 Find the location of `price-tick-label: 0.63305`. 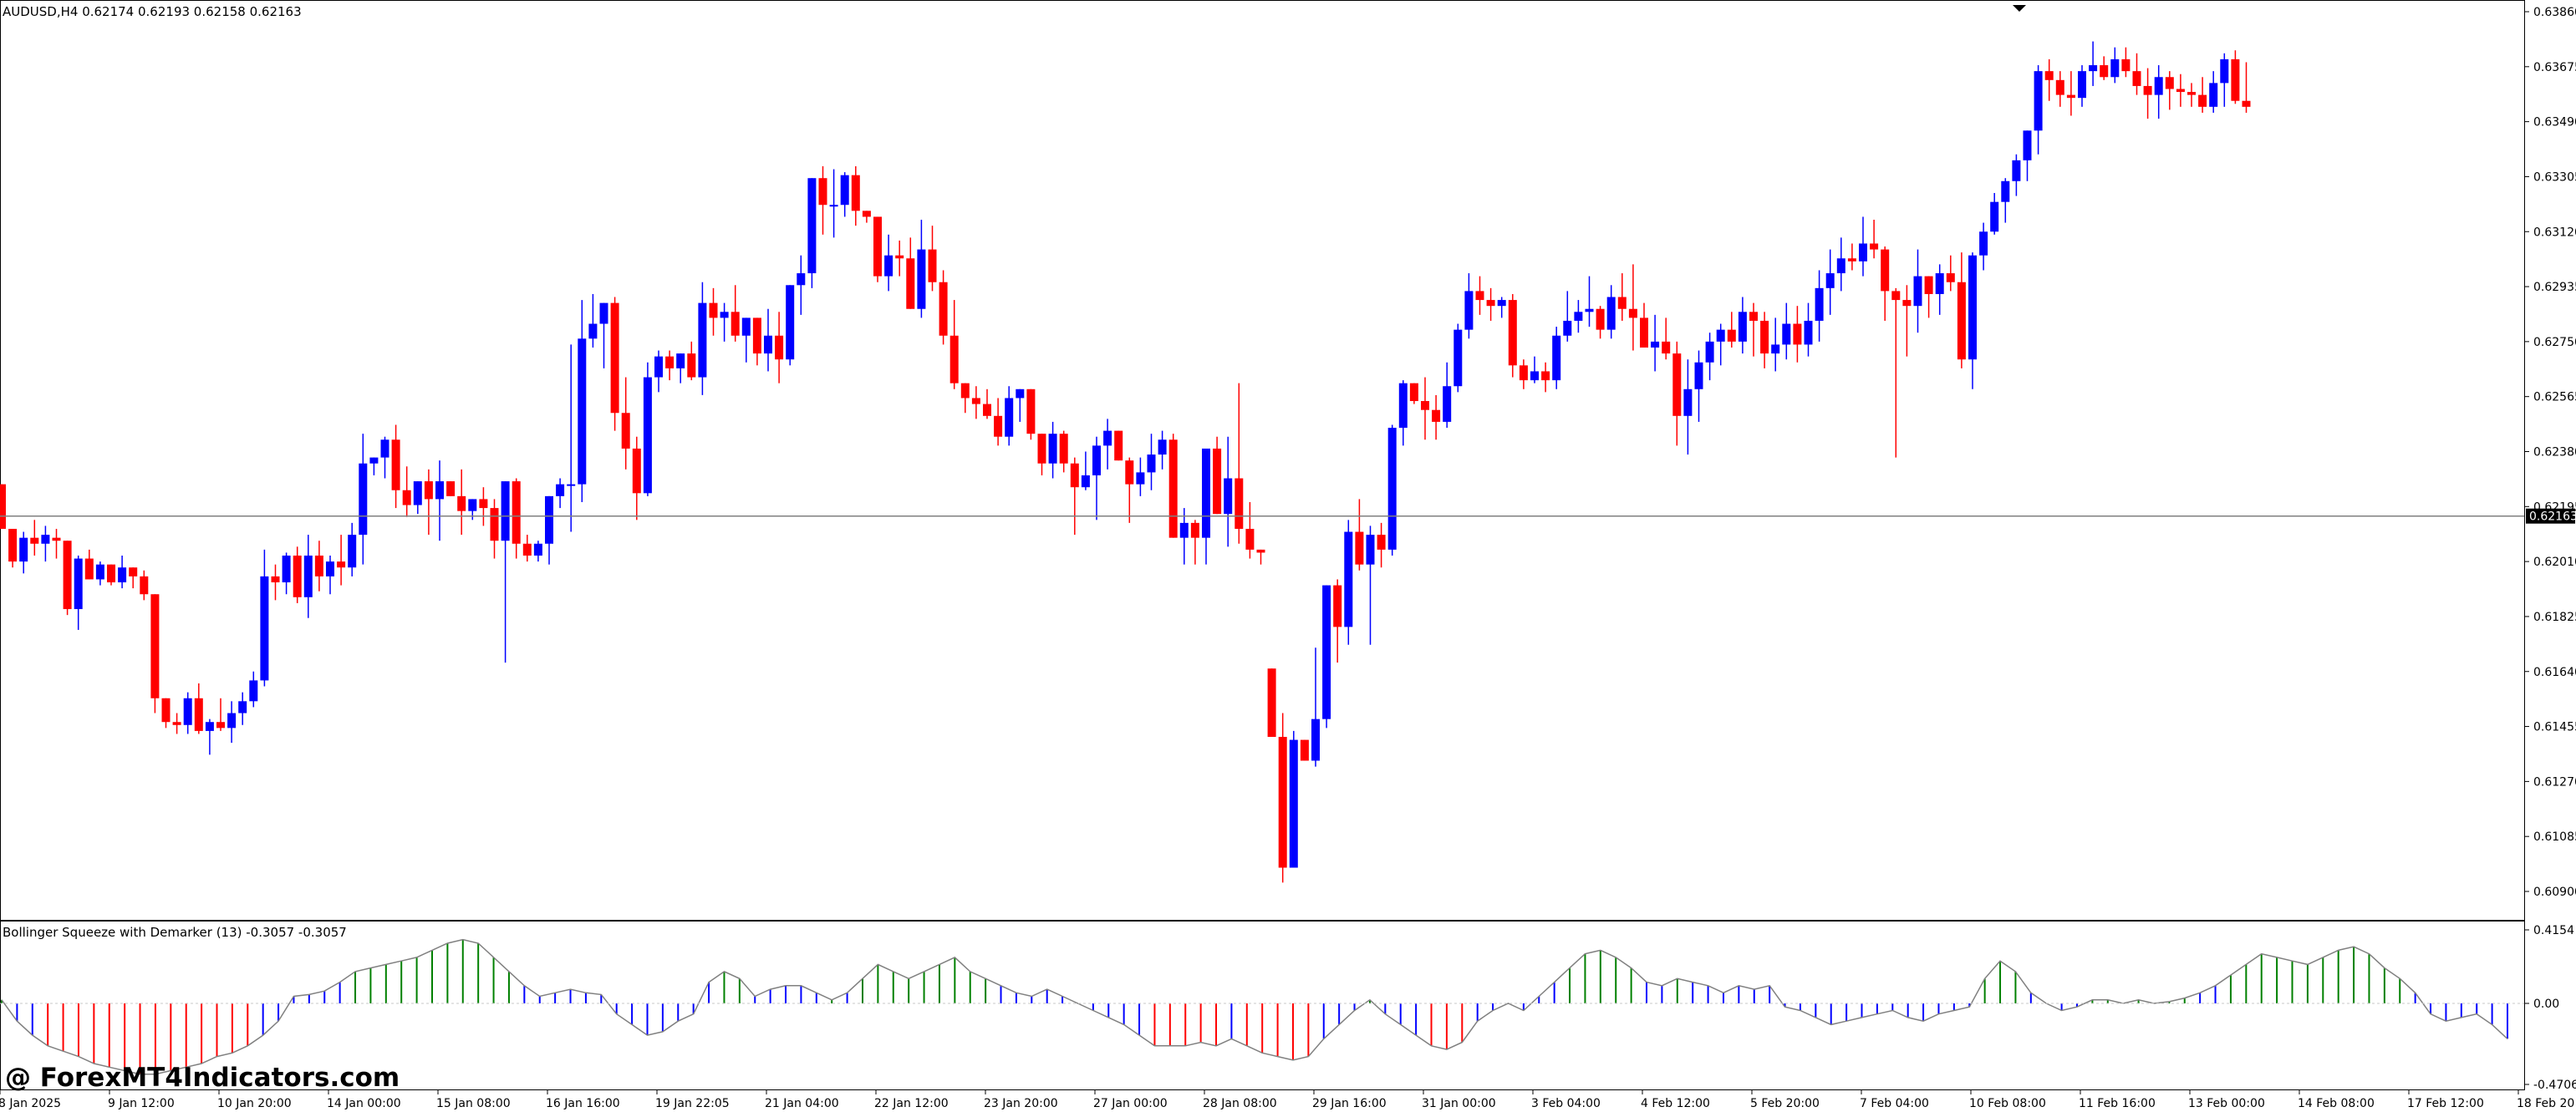

price-tick-label: 0.63305 is located at coordinates (2554, 177).